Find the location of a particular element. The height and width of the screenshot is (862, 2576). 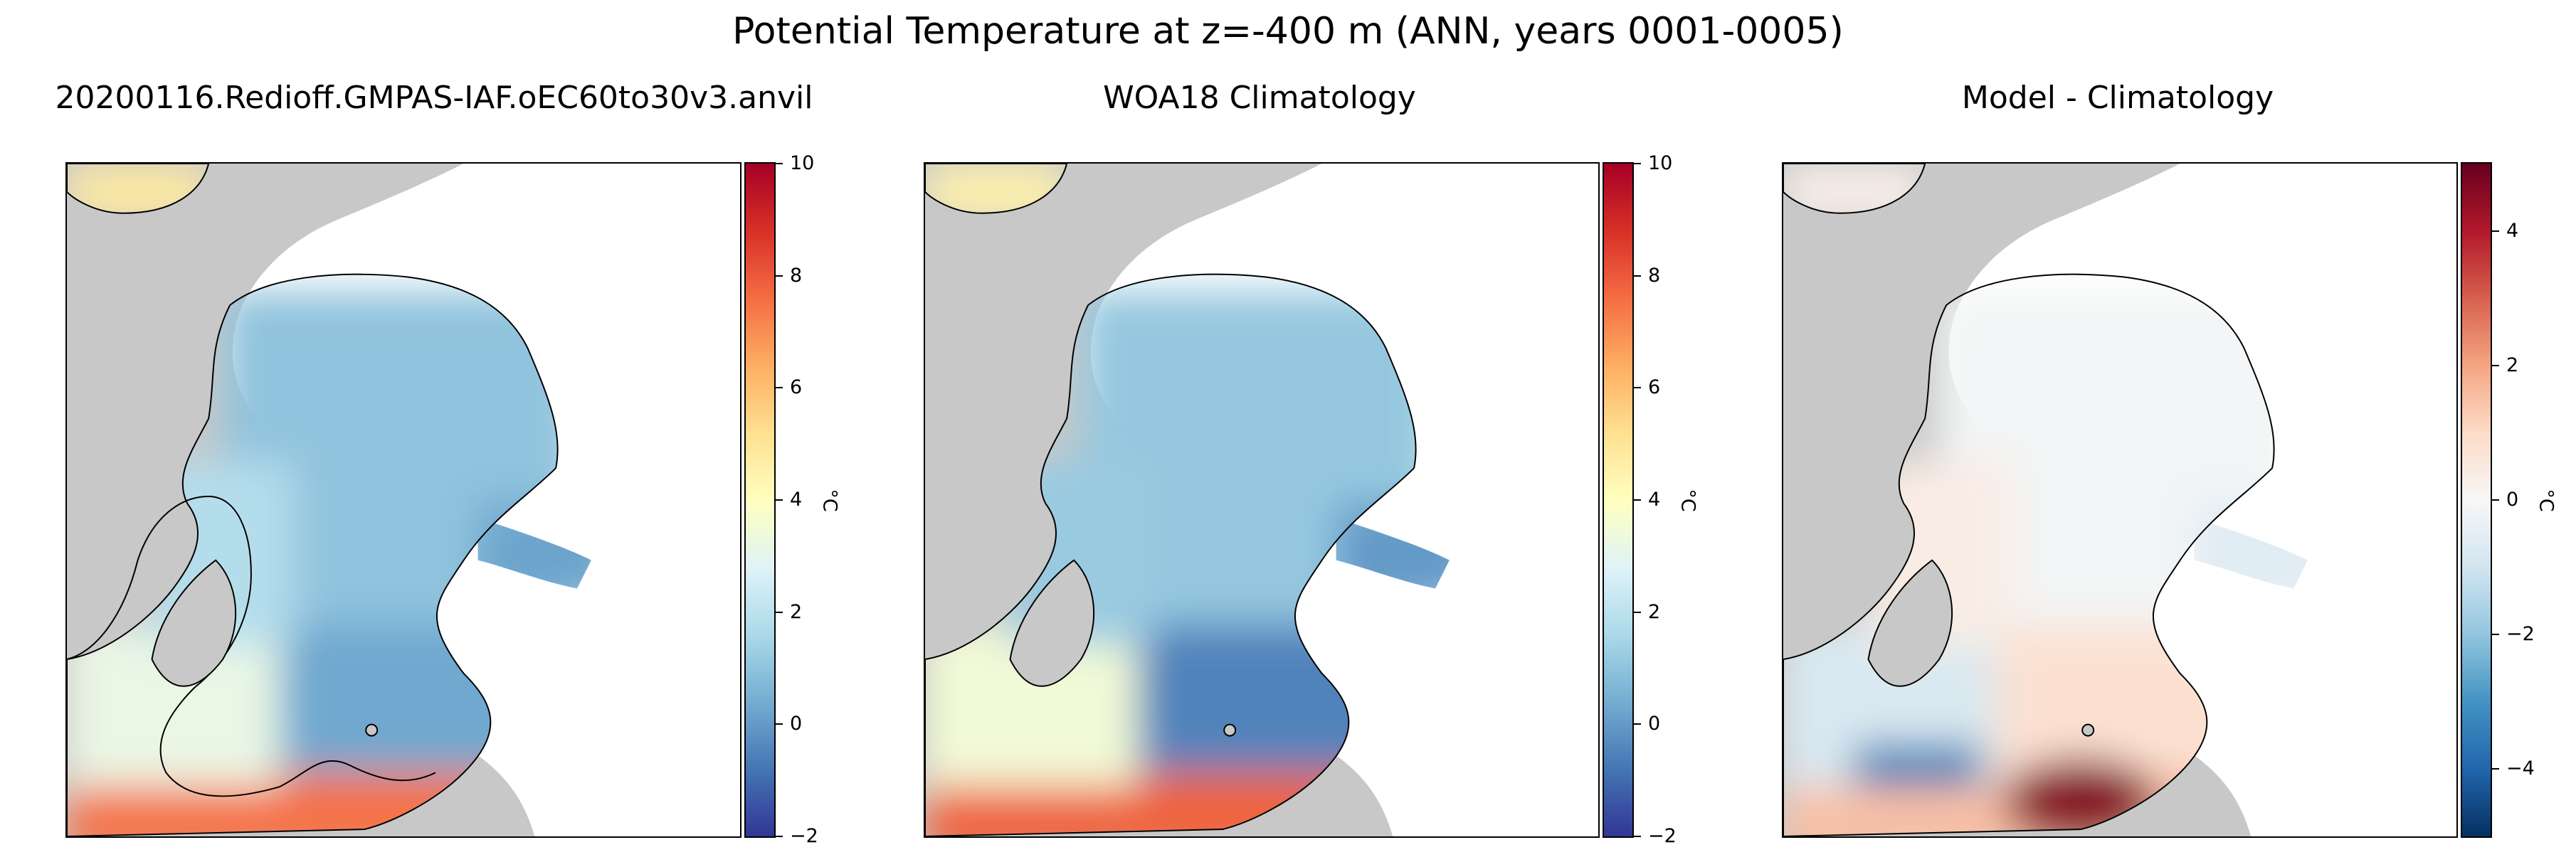

colorbar-difference is located at coordinates (2477, 500).